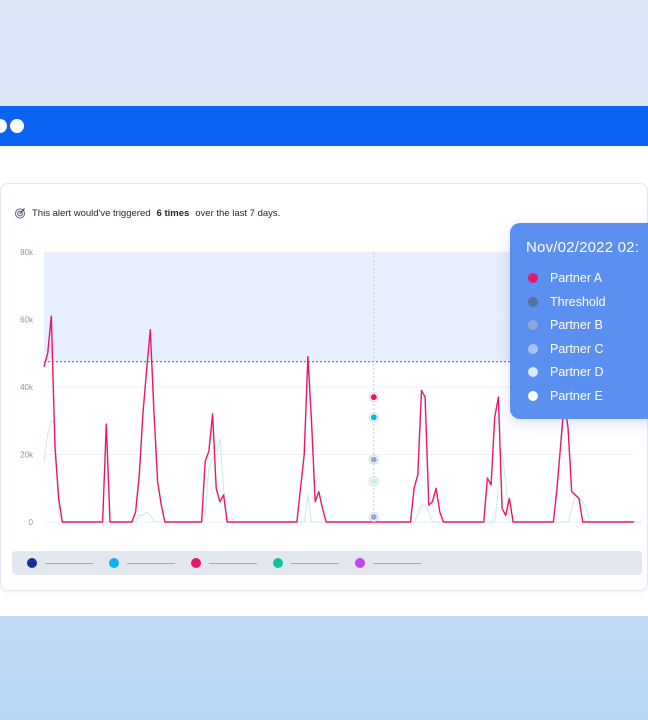  Describe the element at coordinates (31, 522) in the screenshot. I see `y-tick-label: 0` at that location.